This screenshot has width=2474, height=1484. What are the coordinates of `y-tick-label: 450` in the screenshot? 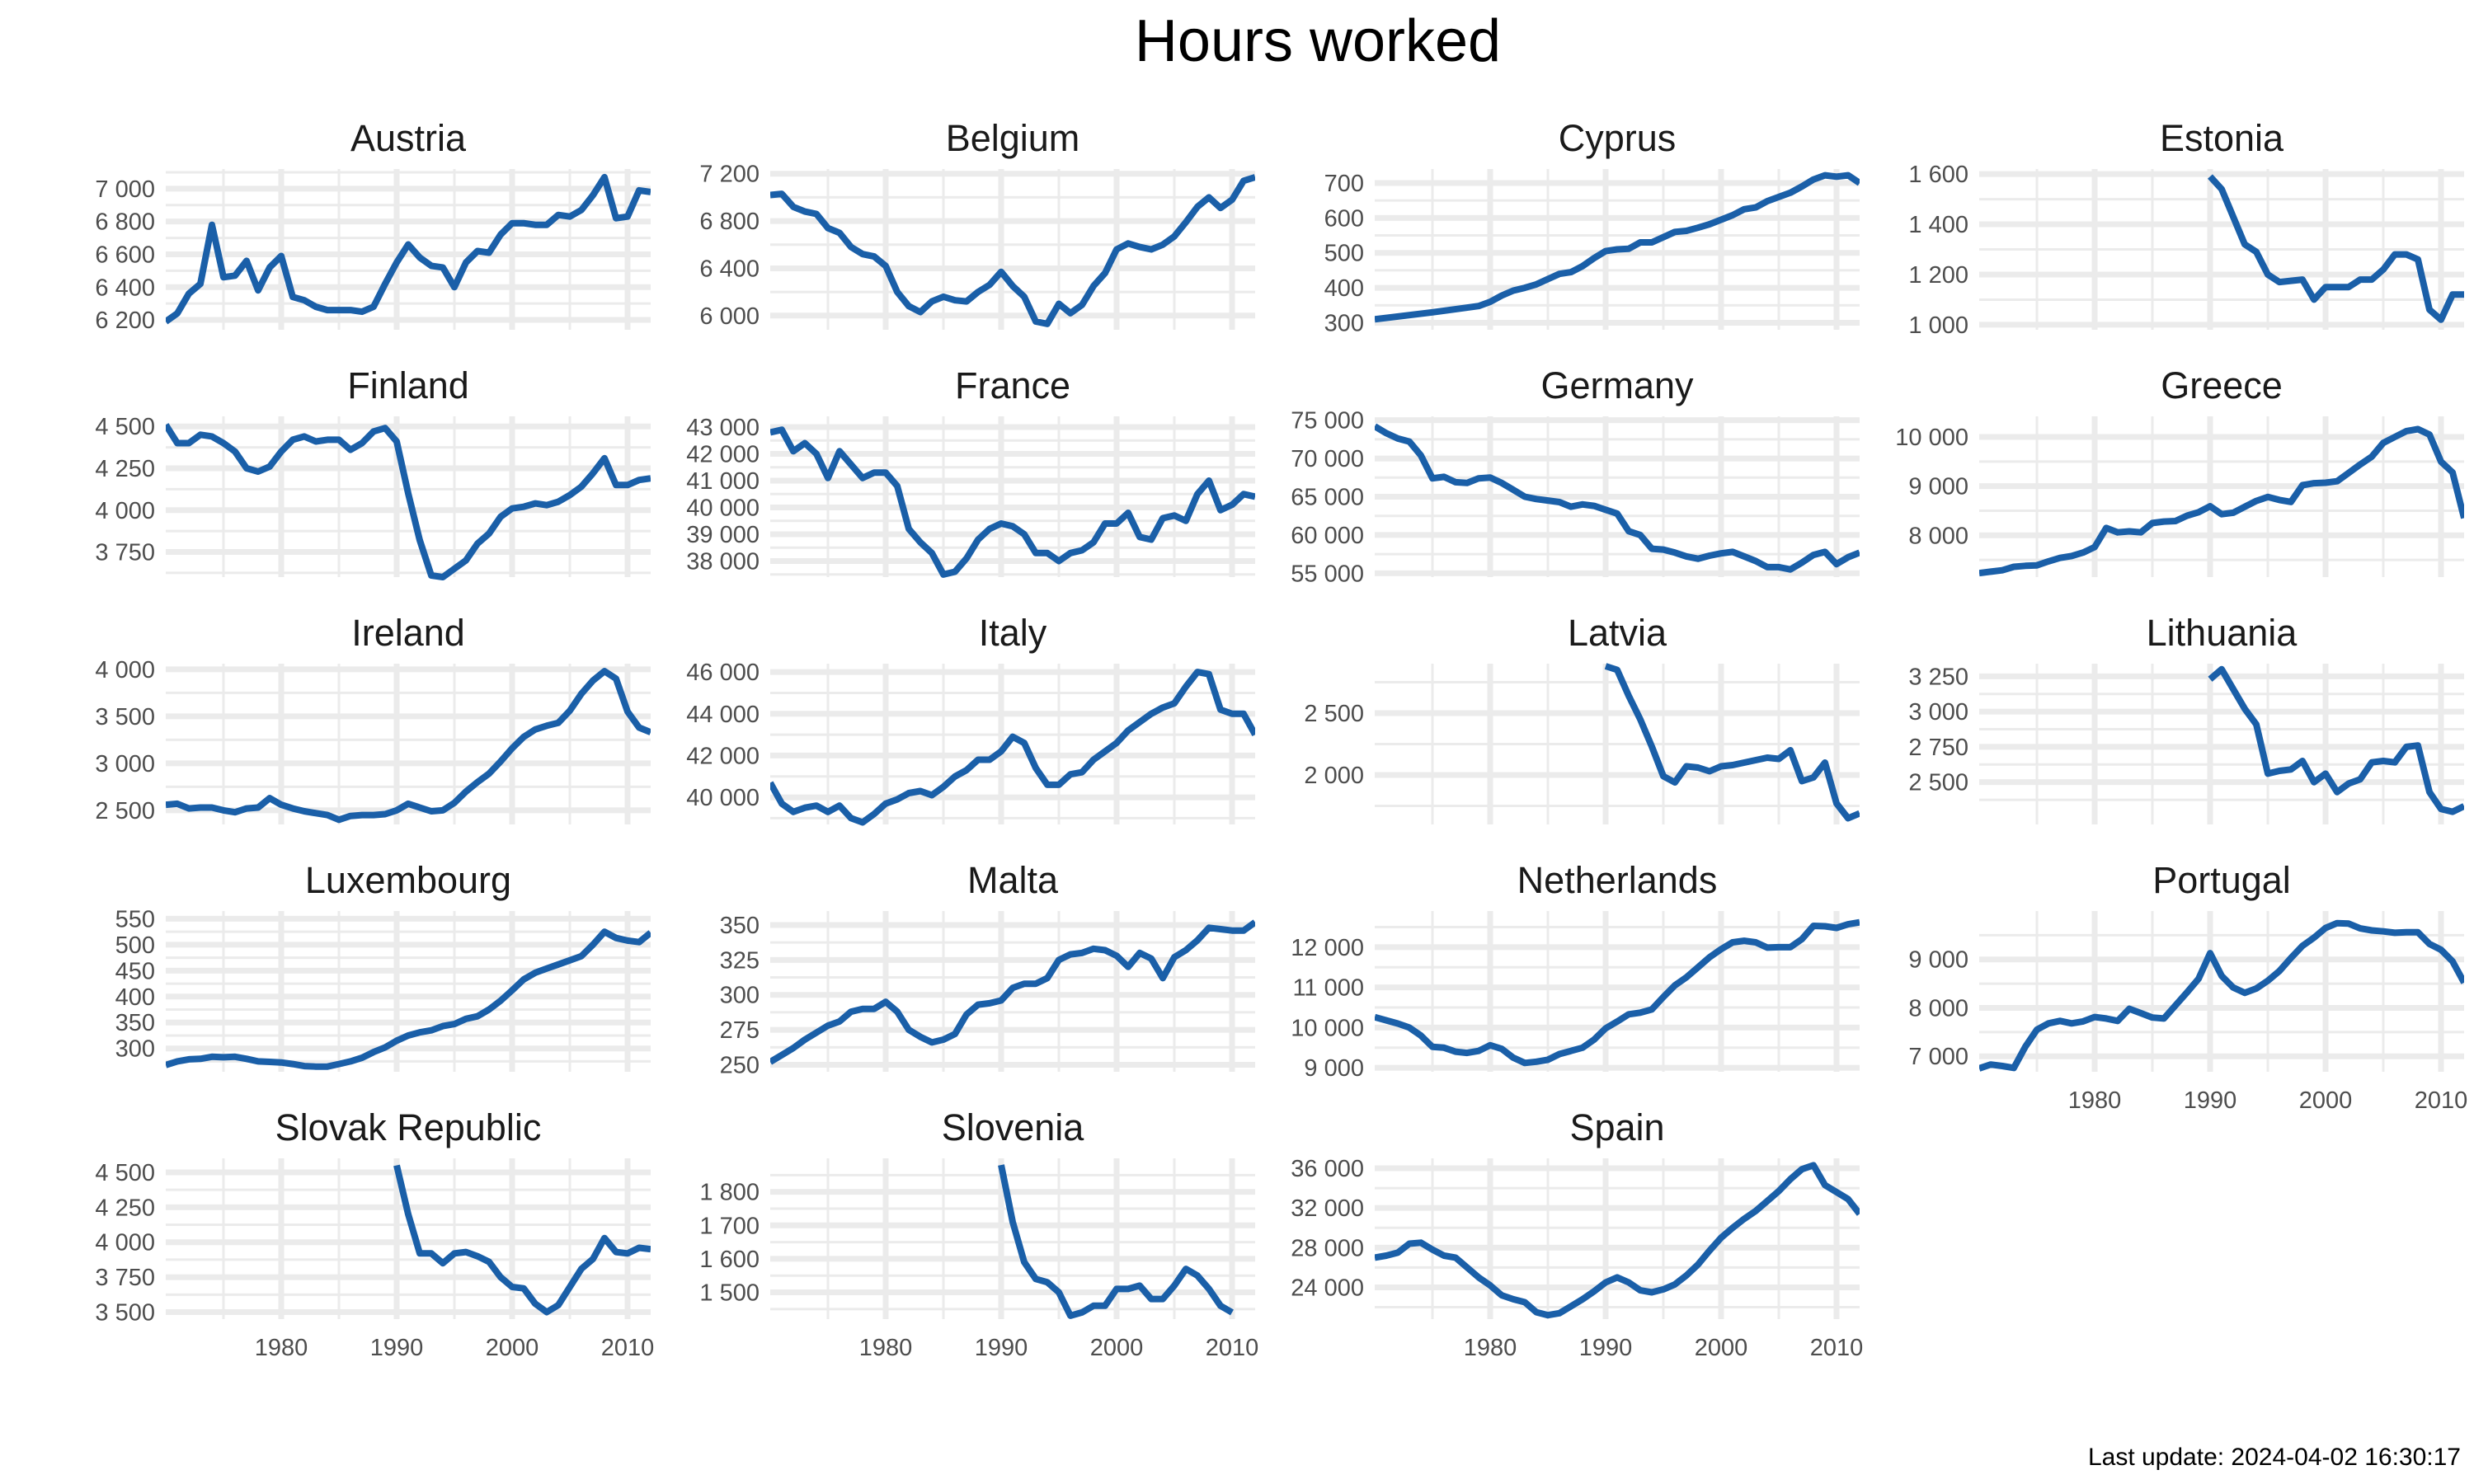 It's located at (135, 971).